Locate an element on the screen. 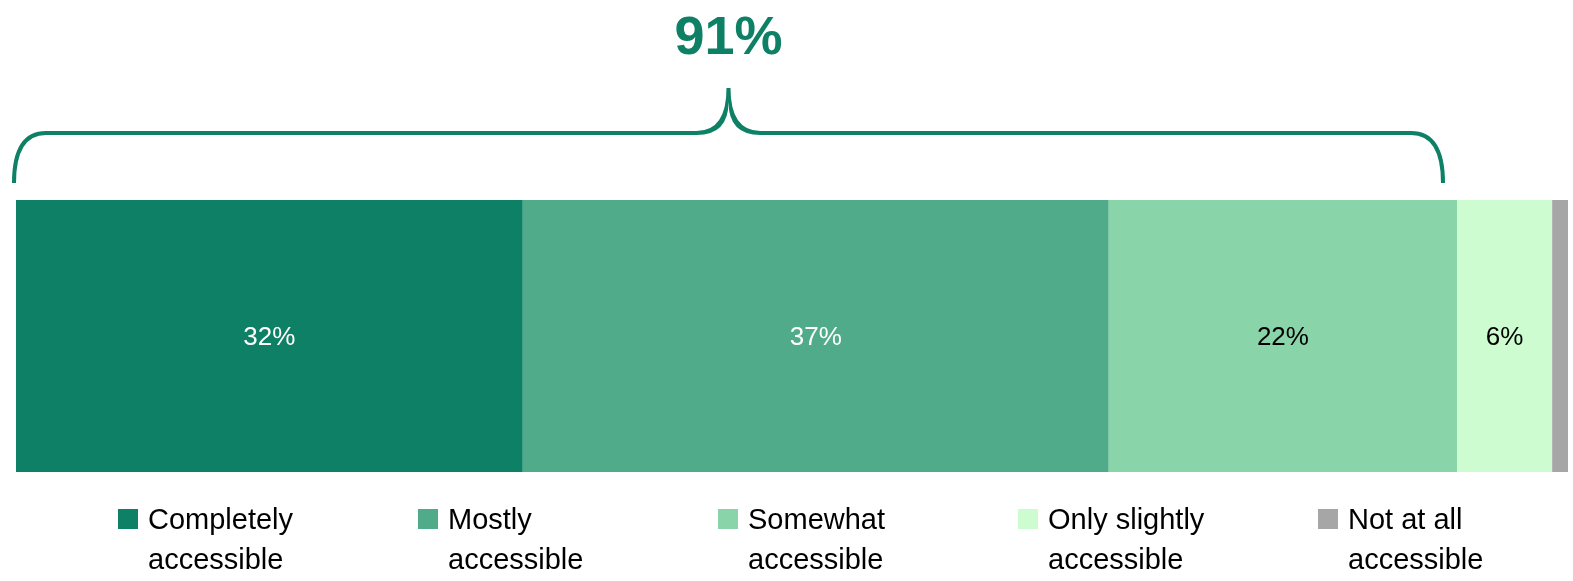  data-label: 37% is located at coordinates (815, 336).